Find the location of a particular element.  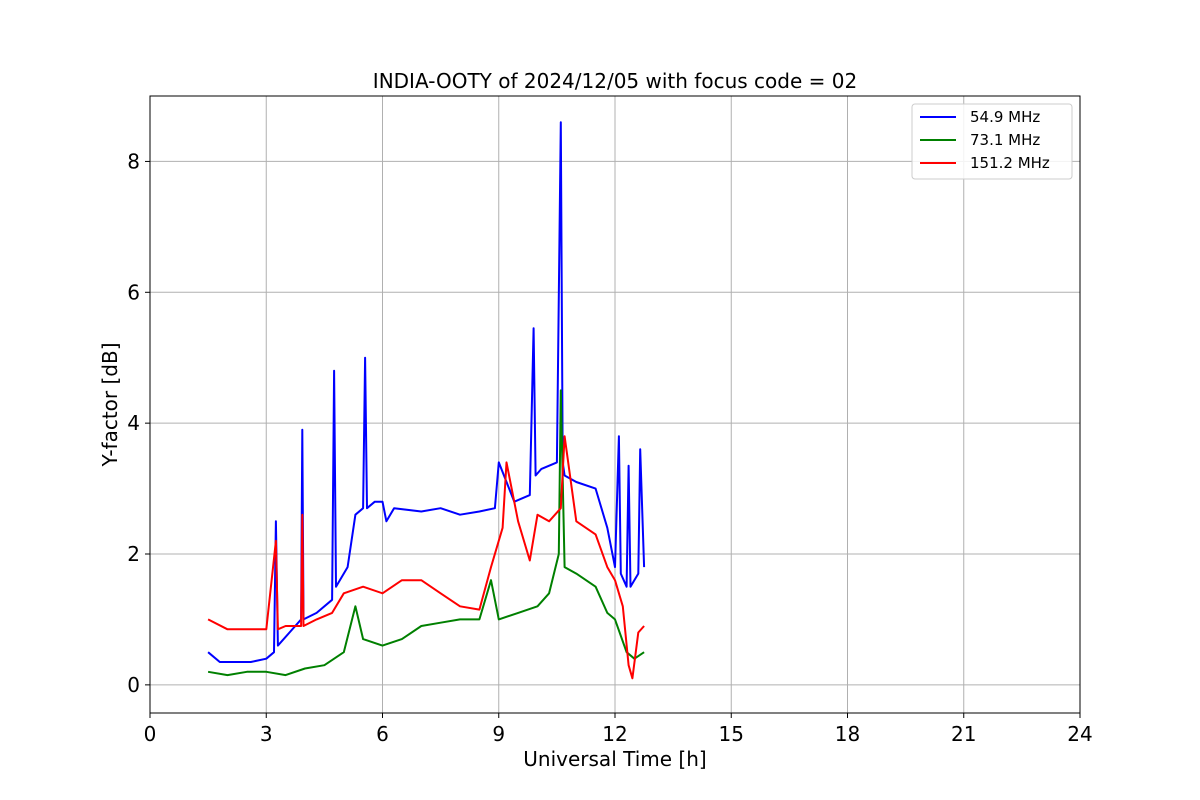

x-tick-label: 0 is located at coordinates (150, 734).